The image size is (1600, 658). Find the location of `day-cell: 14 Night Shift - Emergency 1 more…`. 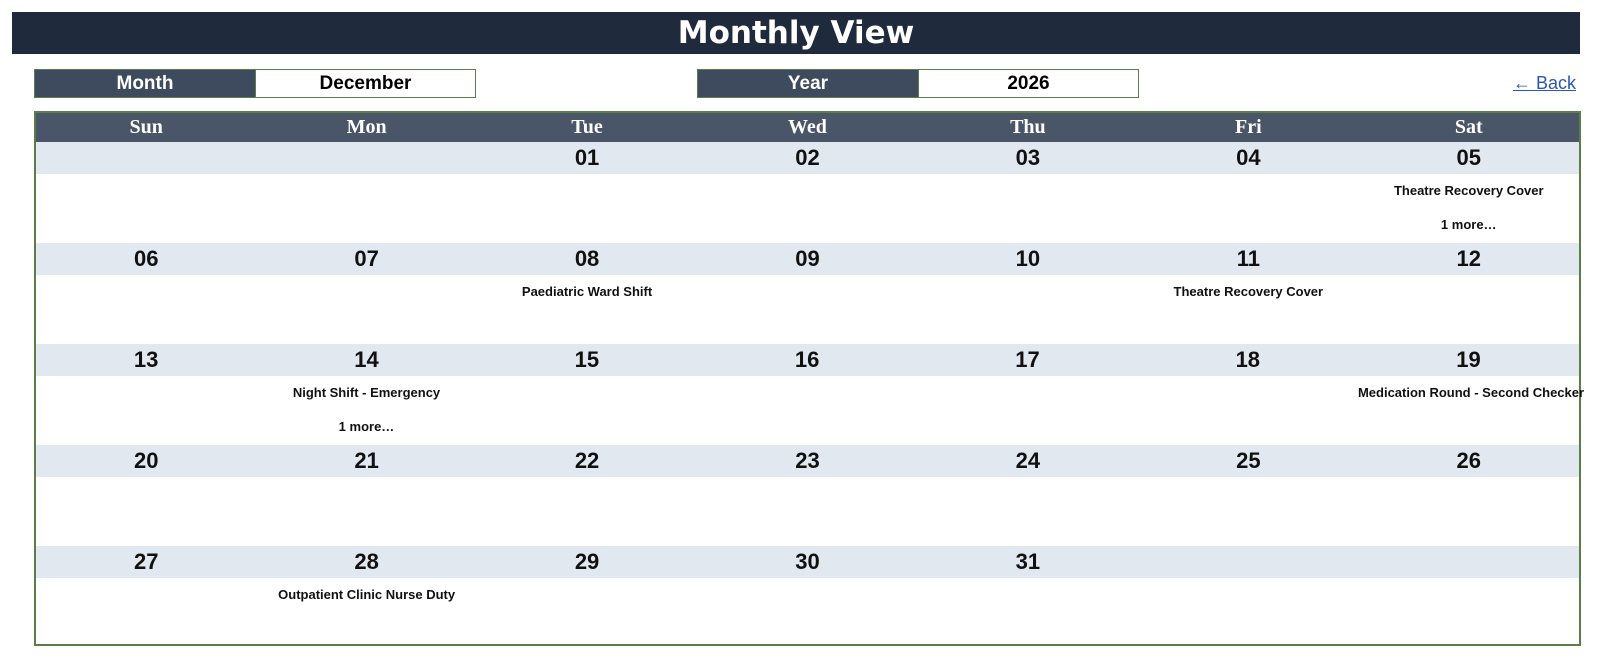

day-cell: 14 Night Shift - Emergency 1 more… is located at coordinates (366, 394).